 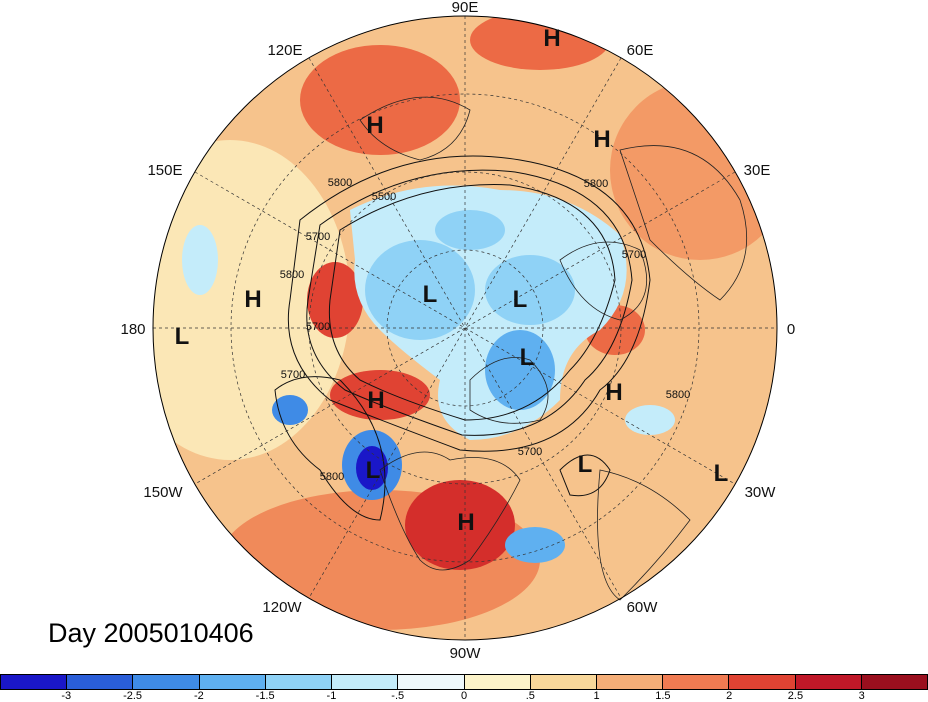 I want to click on colorbar-tick-label: 3, so click(x=862, y=696).